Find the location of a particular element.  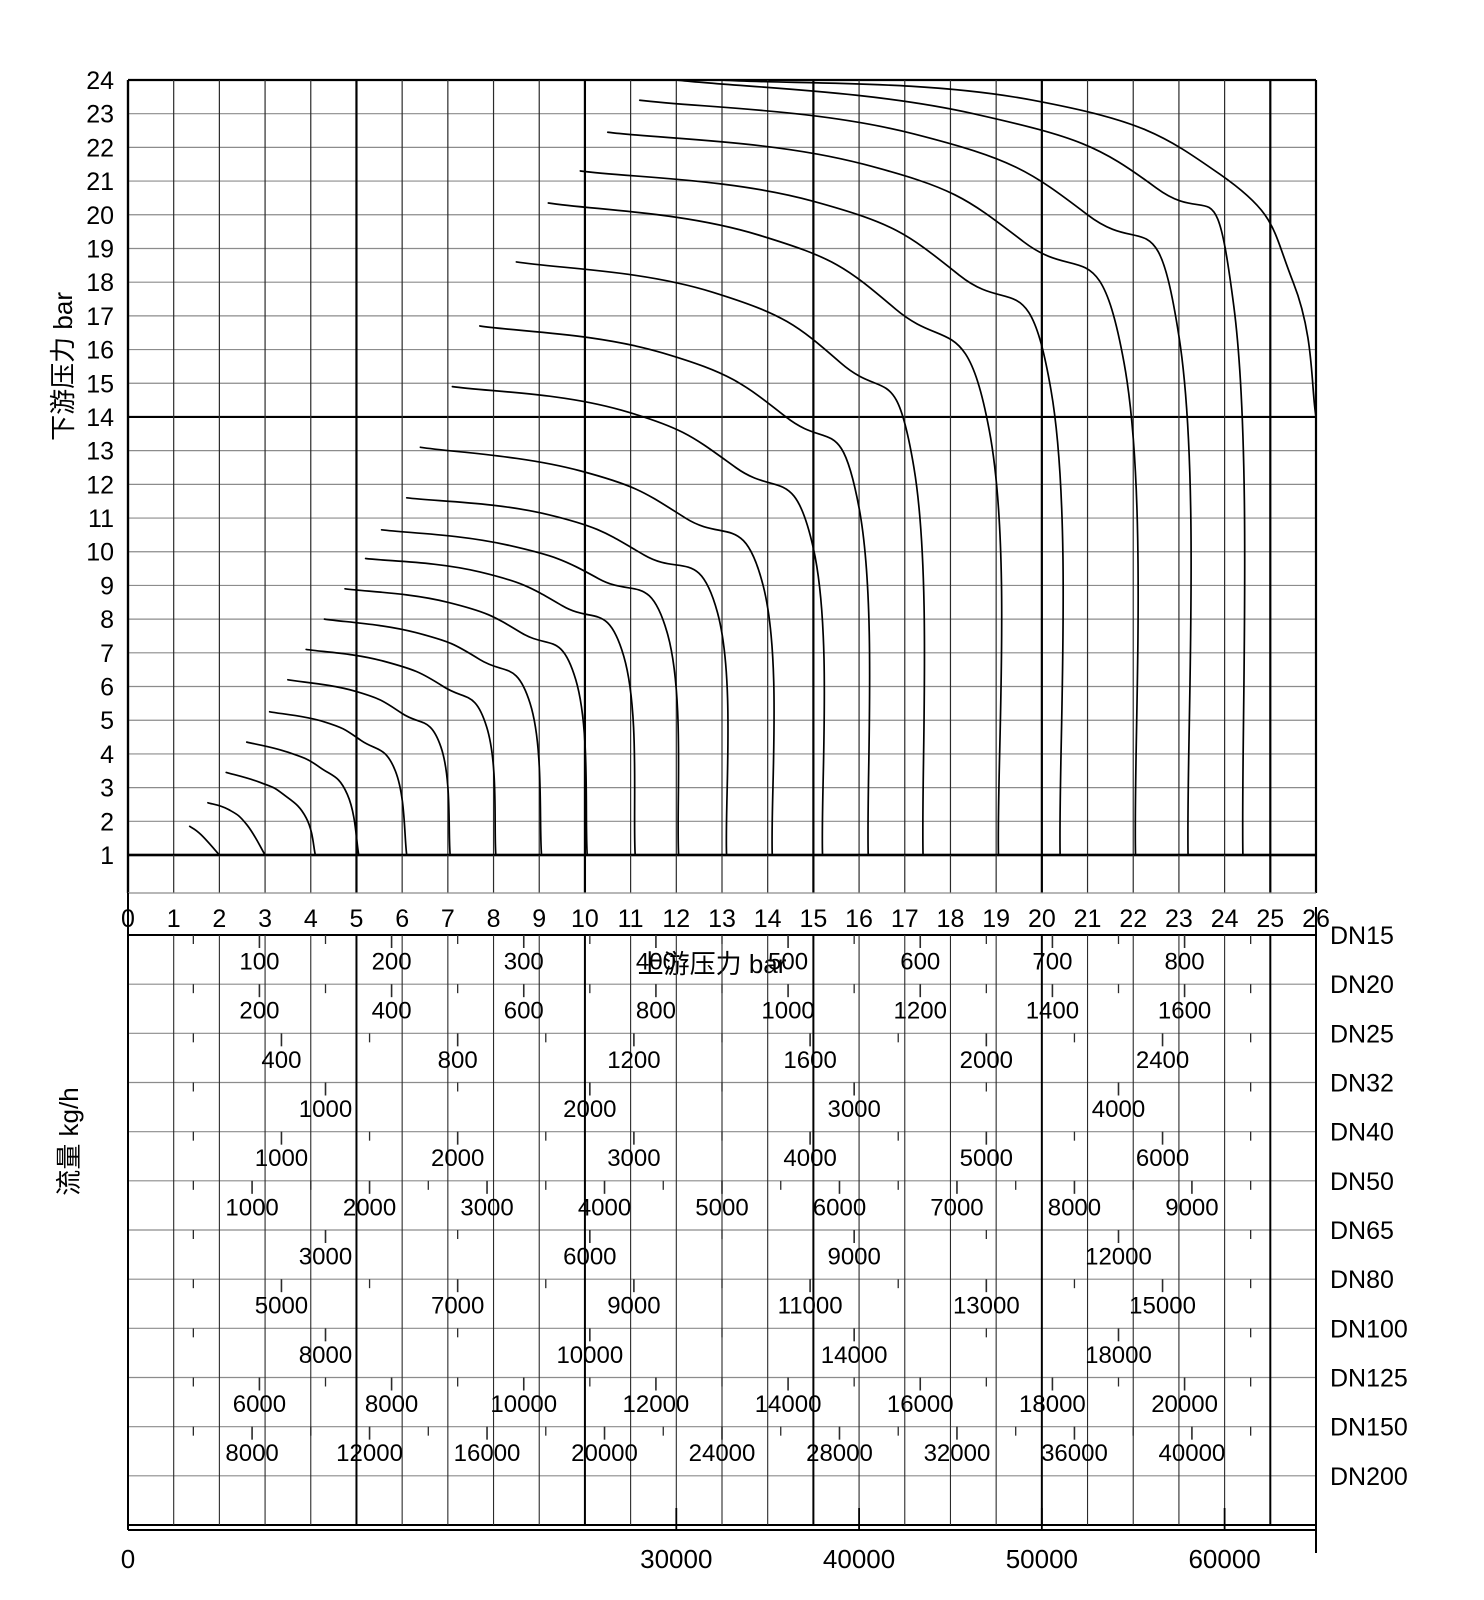

label: 11 is located at coordinates (101, 519).